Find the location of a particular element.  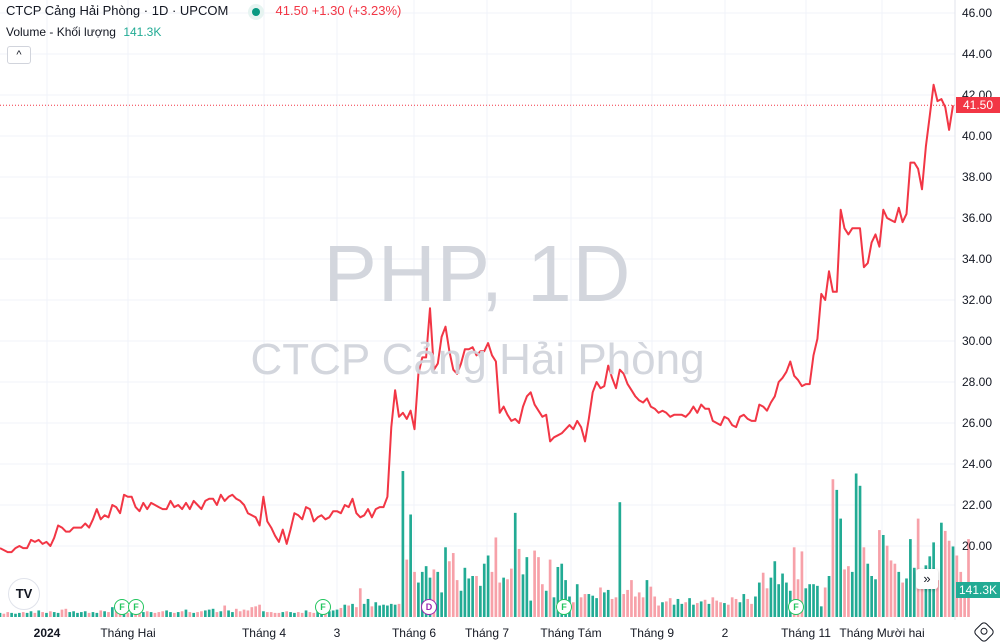

chevron-up-icon: ^ is located at coordinates (19, 55).